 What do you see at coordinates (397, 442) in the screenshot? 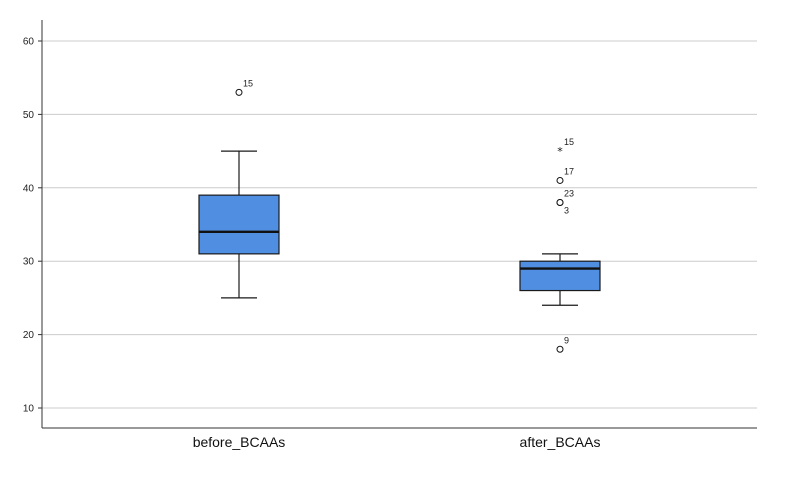
I see `category-labels: before_BCAAs after_BCAAs` at bounding box center [397, 442].